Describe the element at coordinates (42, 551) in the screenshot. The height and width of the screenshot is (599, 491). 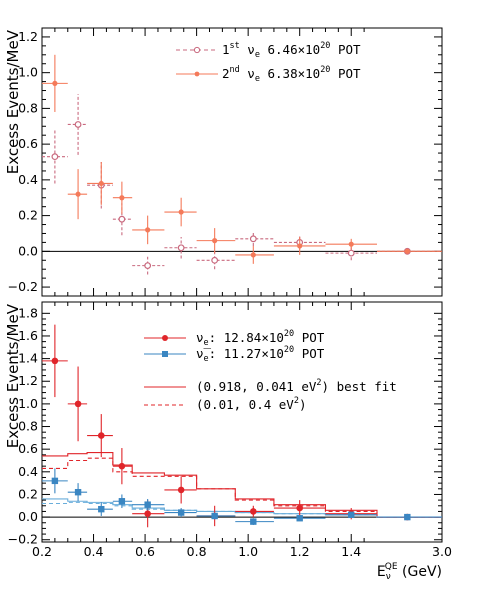
I see `x-tick-label: 0.2` at that location.